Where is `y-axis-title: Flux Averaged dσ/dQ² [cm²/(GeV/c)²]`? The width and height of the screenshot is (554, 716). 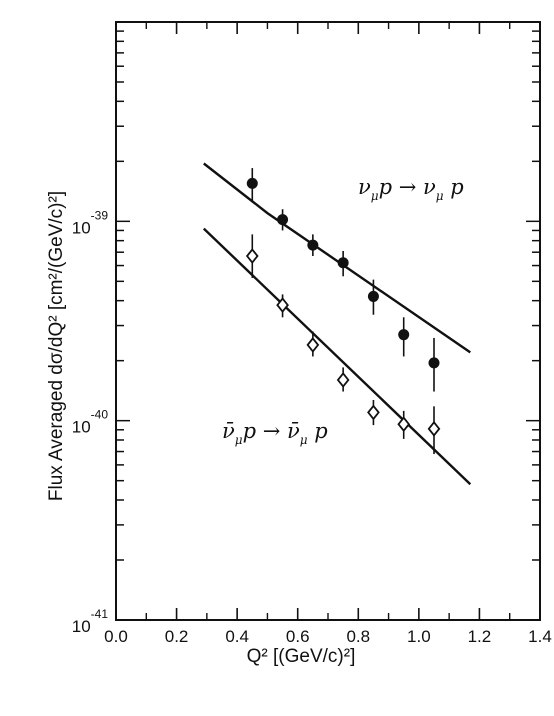
y-axis-title: Flux Averaged dσ/dQ² [cm²/(GeV/c)²] is located at coordinates (56, 346).